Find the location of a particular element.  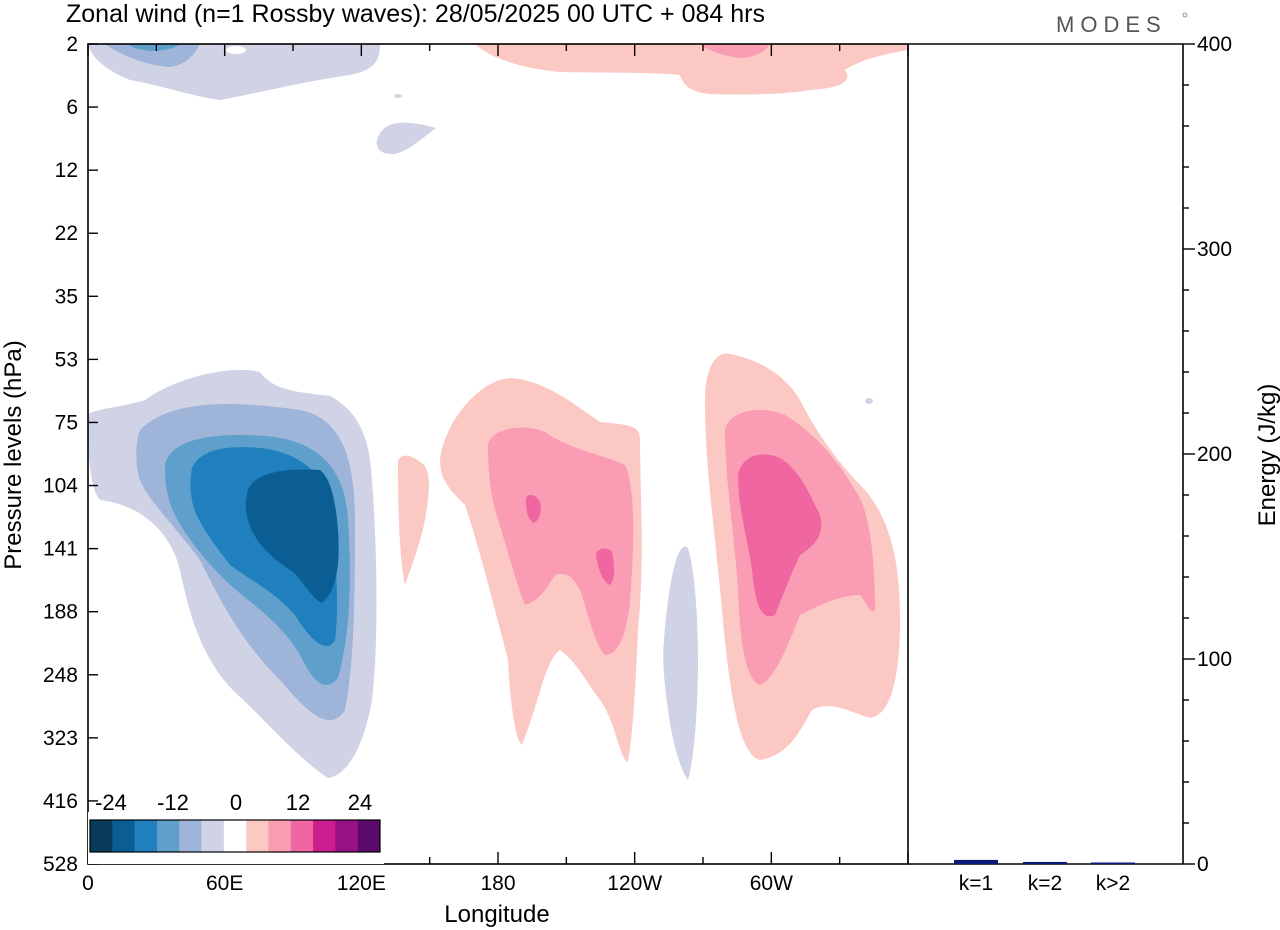

y-tick-label: 6 is located at coordinates (72, 107).